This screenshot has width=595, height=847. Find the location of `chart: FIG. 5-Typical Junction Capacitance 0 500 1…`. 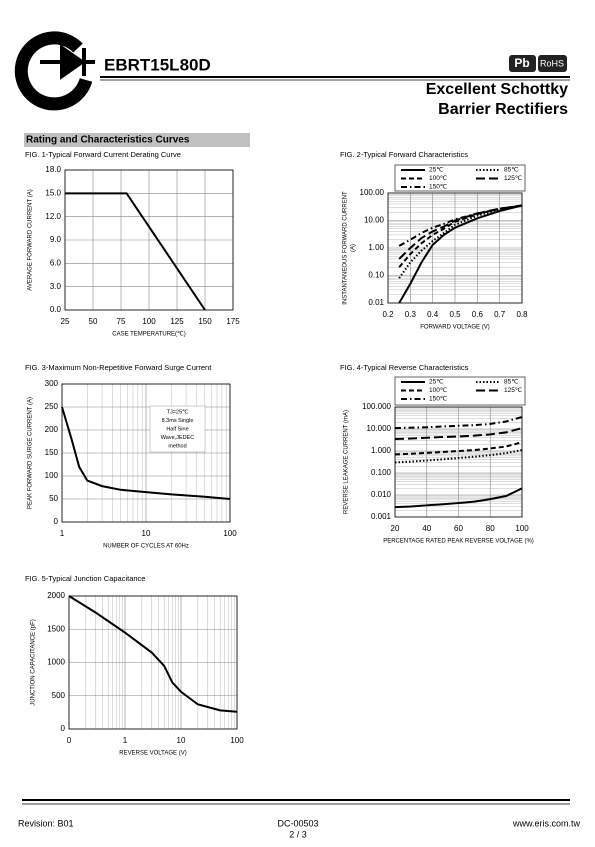

chart: FIG. 5-Typical Junction Capacitance 0 500 1… is located at coordinates (134, 665).